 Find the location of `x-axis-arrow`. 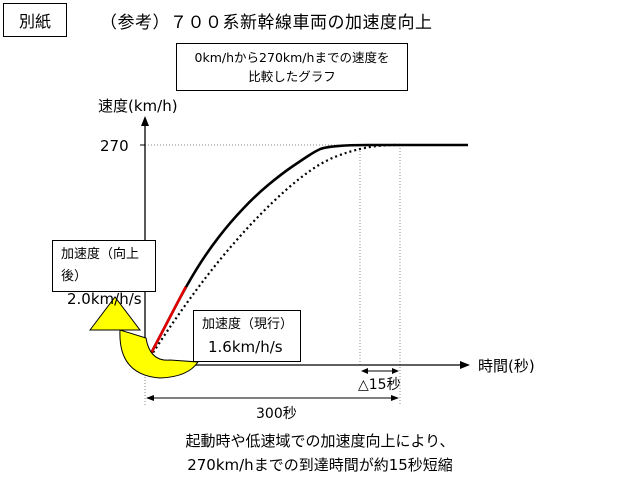

x-axis-arrow is located at coordinates (465, 365).